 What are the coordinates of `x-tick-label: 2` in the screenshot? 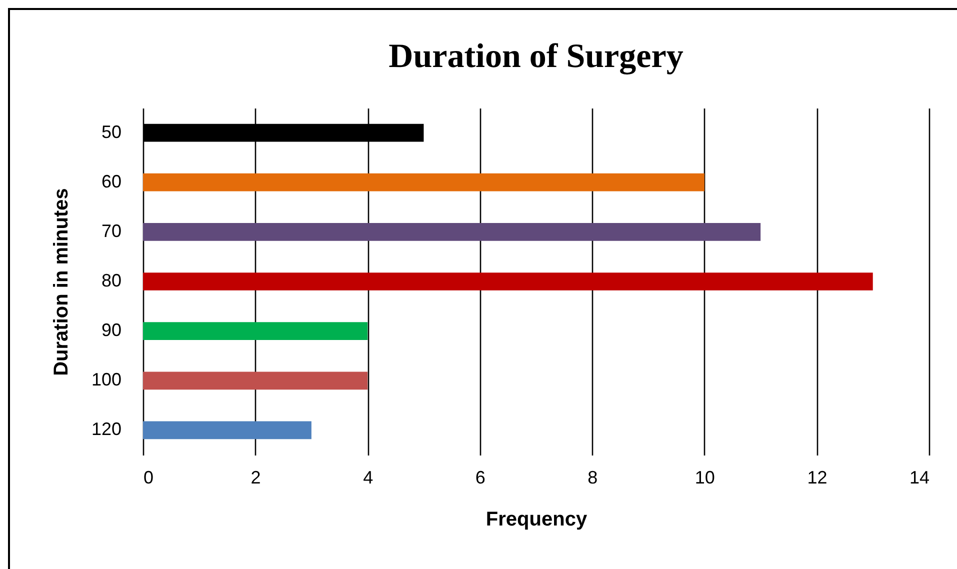 It's located at (255, 478).